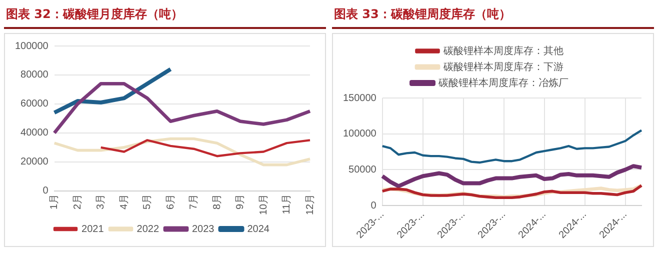  What do you see at coordinates (359, 98) in the screenshot?
I see `y-tick-label: 150000` at bounding box center [359, 98].